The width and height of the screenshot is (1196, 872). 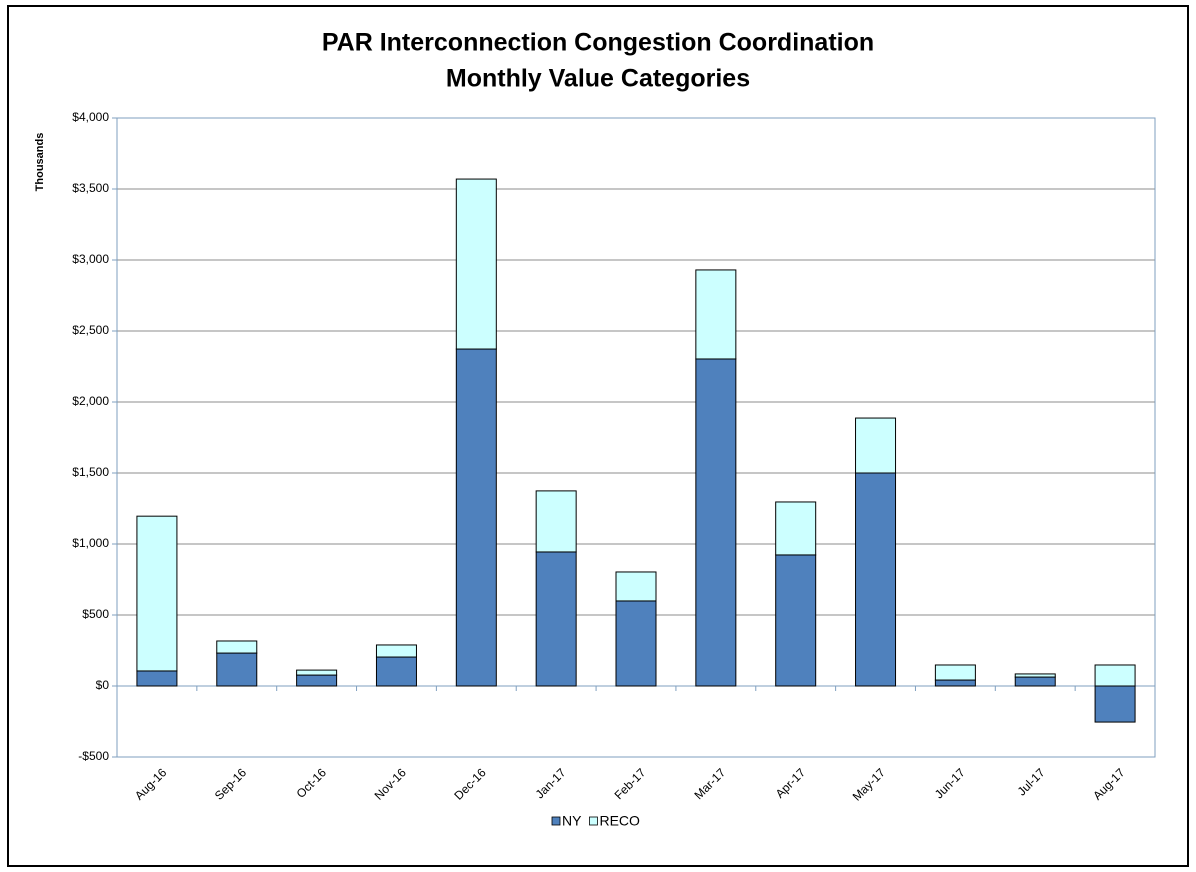 What do you see at coordinates (90, 543) in the screenshot?
I see `y-tick-label: $1,000` at bounding box center [90, 543].